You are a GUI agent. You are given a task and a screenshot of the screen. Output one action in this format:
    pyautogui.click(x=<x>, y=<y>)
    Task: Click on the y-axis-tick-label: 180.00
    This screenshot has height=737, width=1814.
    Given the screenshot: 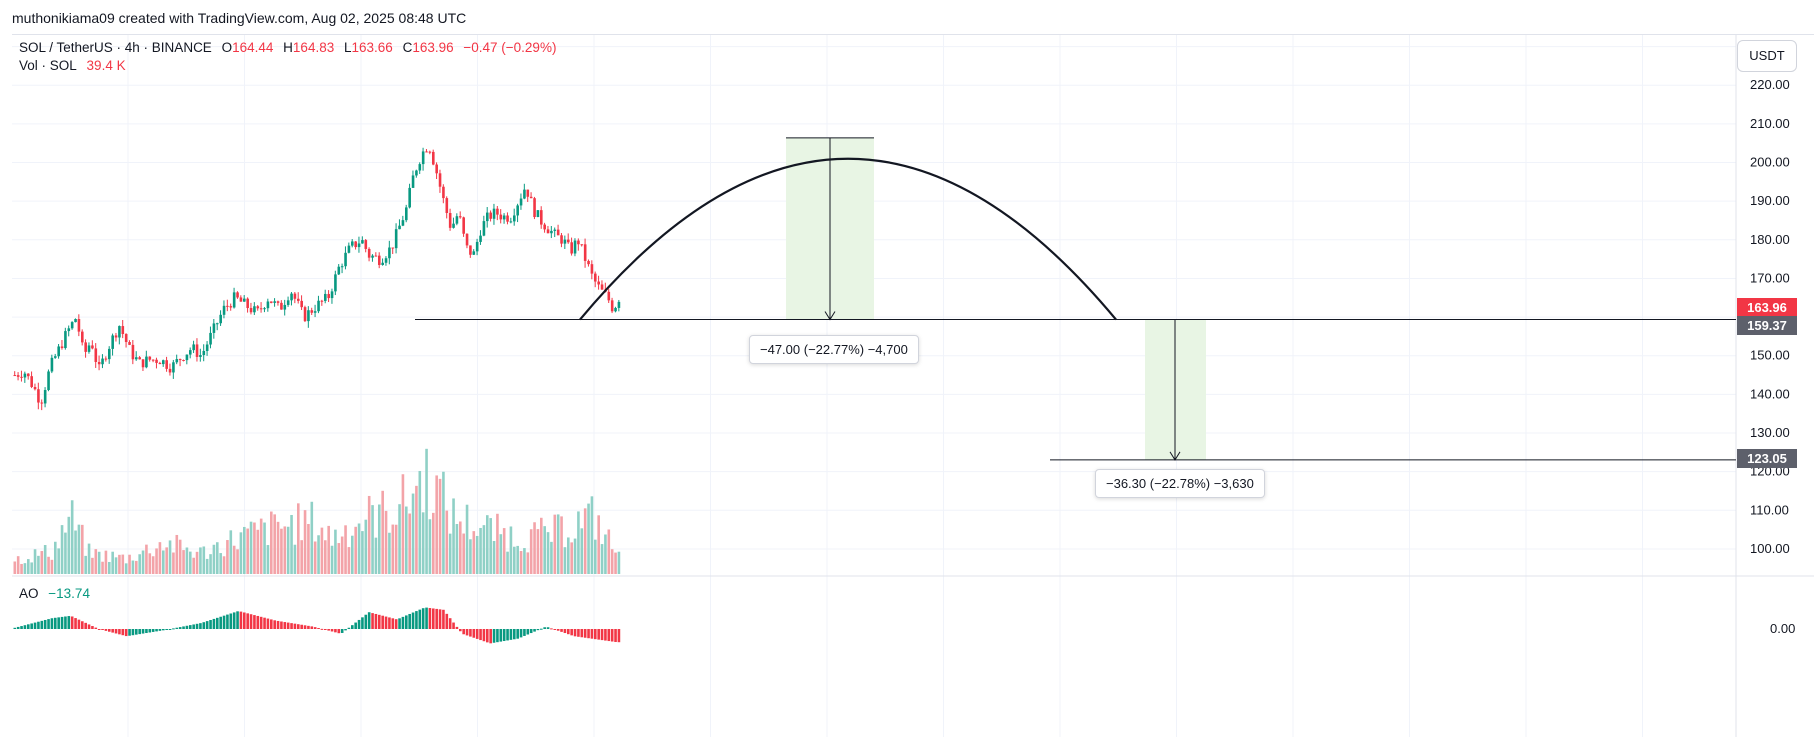 What is the action you would take?
    pyautogui.click(x=1770, y=239)
    